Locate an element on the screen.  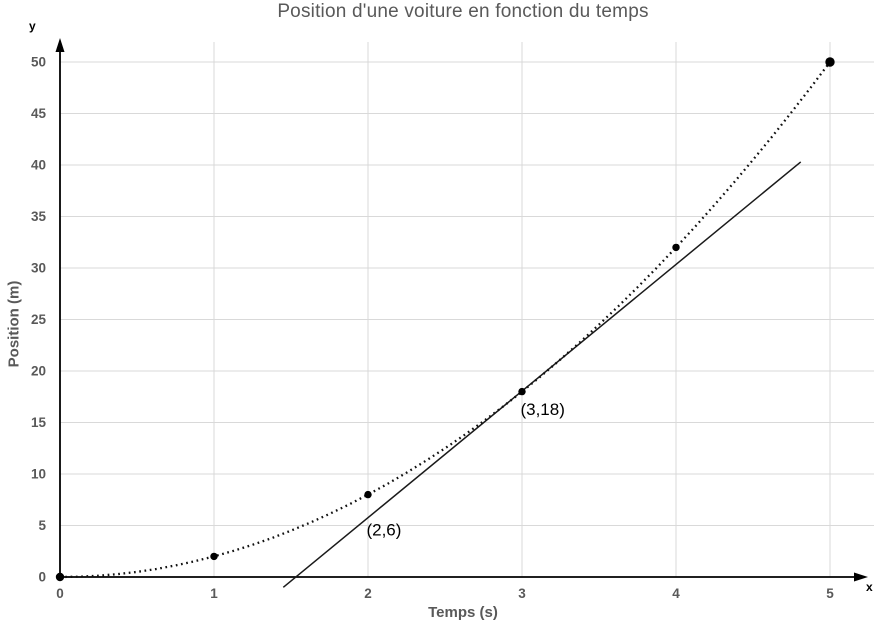
x-axis-arrow-label: x is located at coordinates (869, 587).